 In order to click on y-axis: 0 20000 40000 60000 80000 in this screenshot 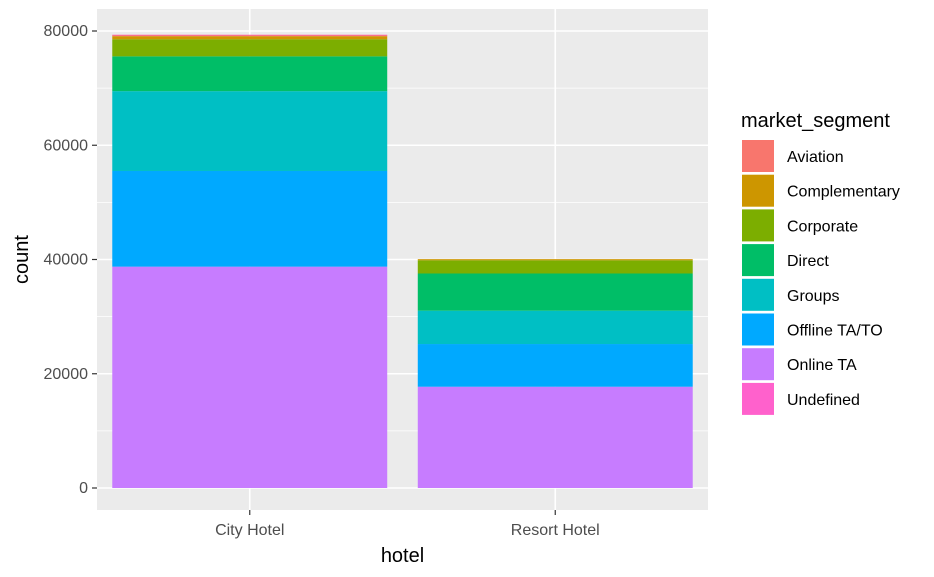, I will do `click(70, 260)`.